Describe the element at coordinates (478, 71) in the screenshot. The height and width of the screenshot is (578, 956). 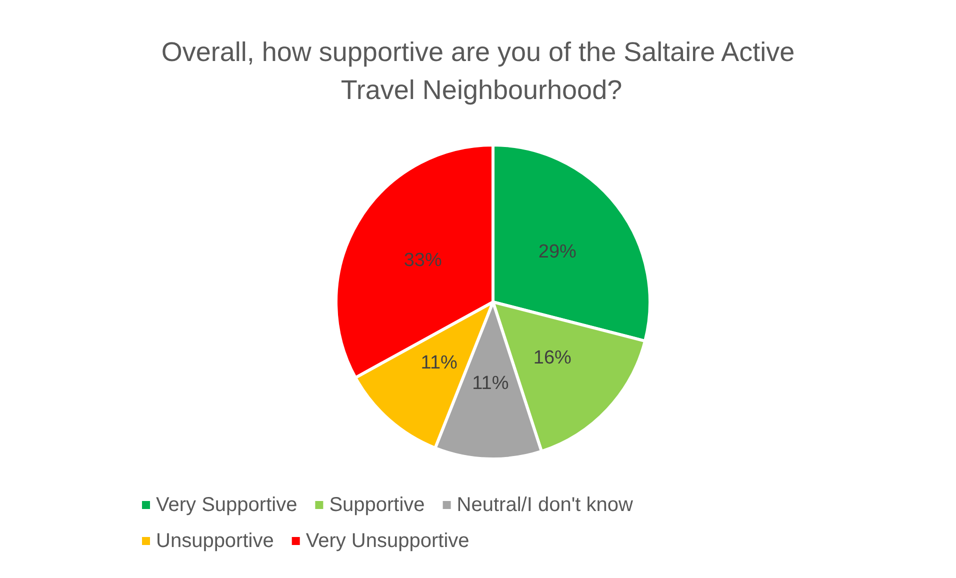
I see `chart-title: Overall, how supportive are you of the Saltaire Active Travel Neighbourhood?` at that location.